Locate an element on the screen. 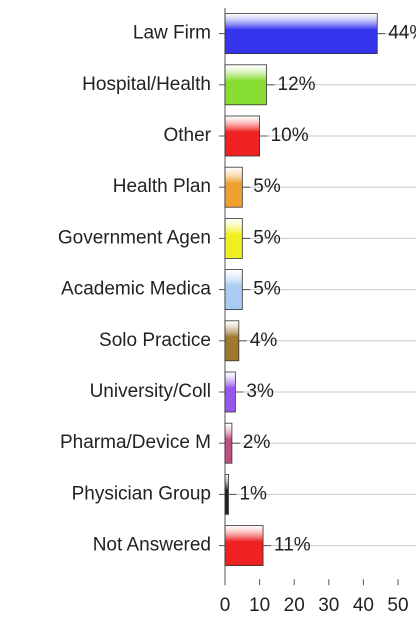 The image size is (416, 617). x-tick-label: 40 is located at coordinates (363, 605).